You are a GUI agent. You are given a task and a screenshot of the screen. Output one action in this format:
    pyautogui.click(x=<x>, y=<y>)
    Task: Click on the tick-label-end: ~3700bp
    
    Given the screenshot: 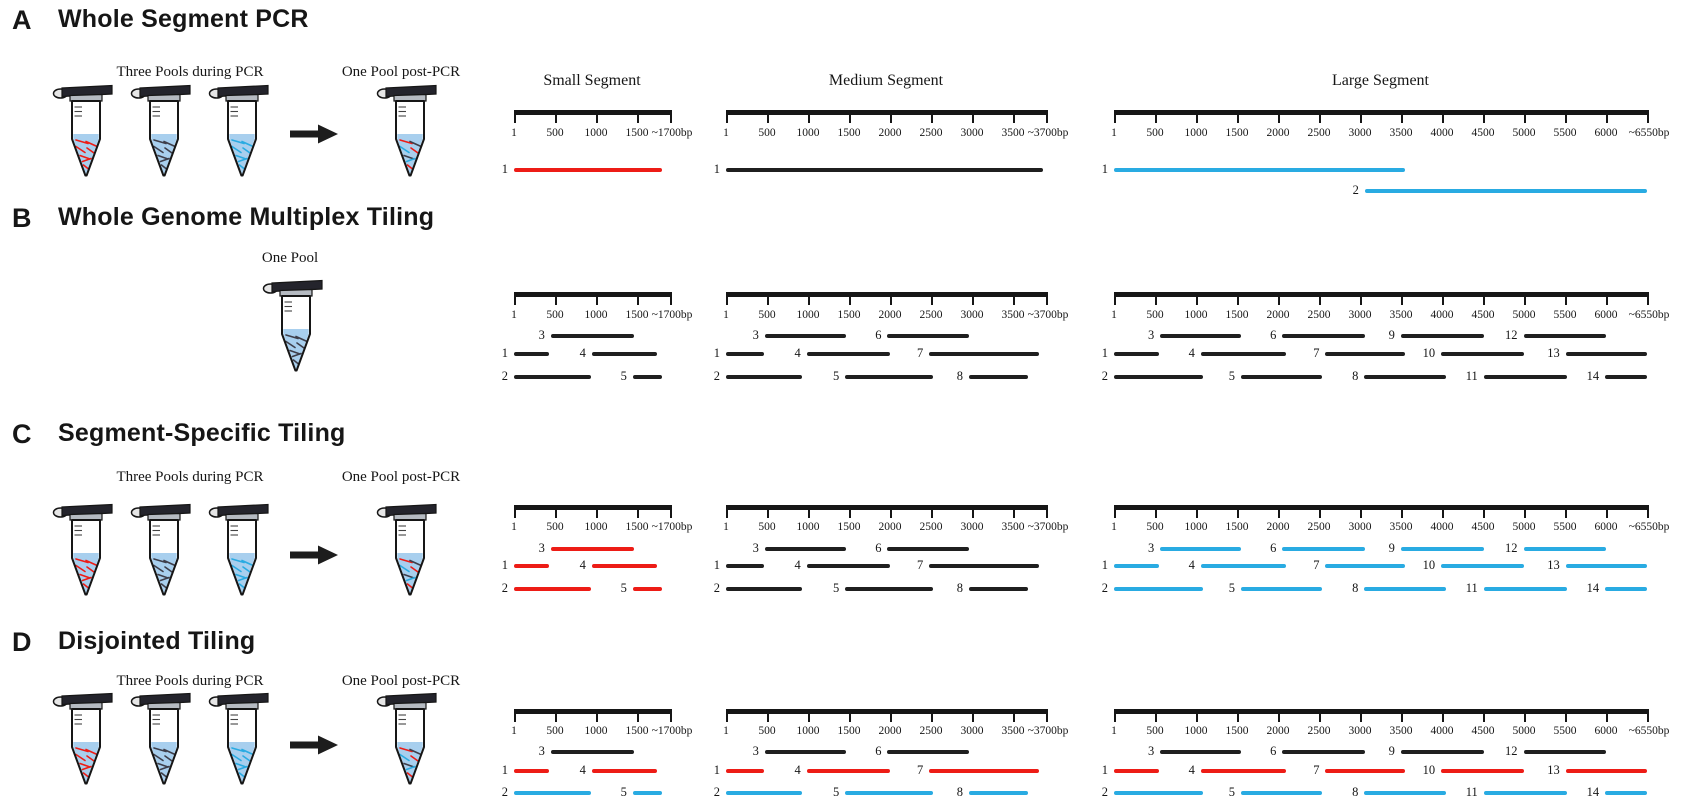 What is the action you would take?
    pyautogui.click(x=1048, y=527)
    